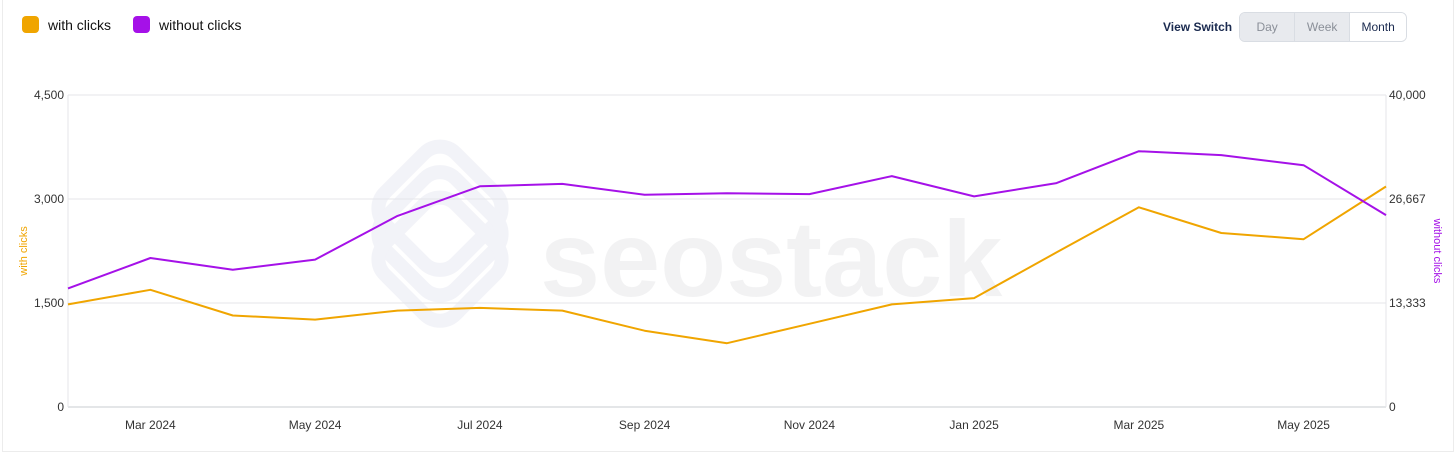  Describe the element at coordinates (1198, 27) in the screenshot. I see `view-switch-label: View Switch` at that location.